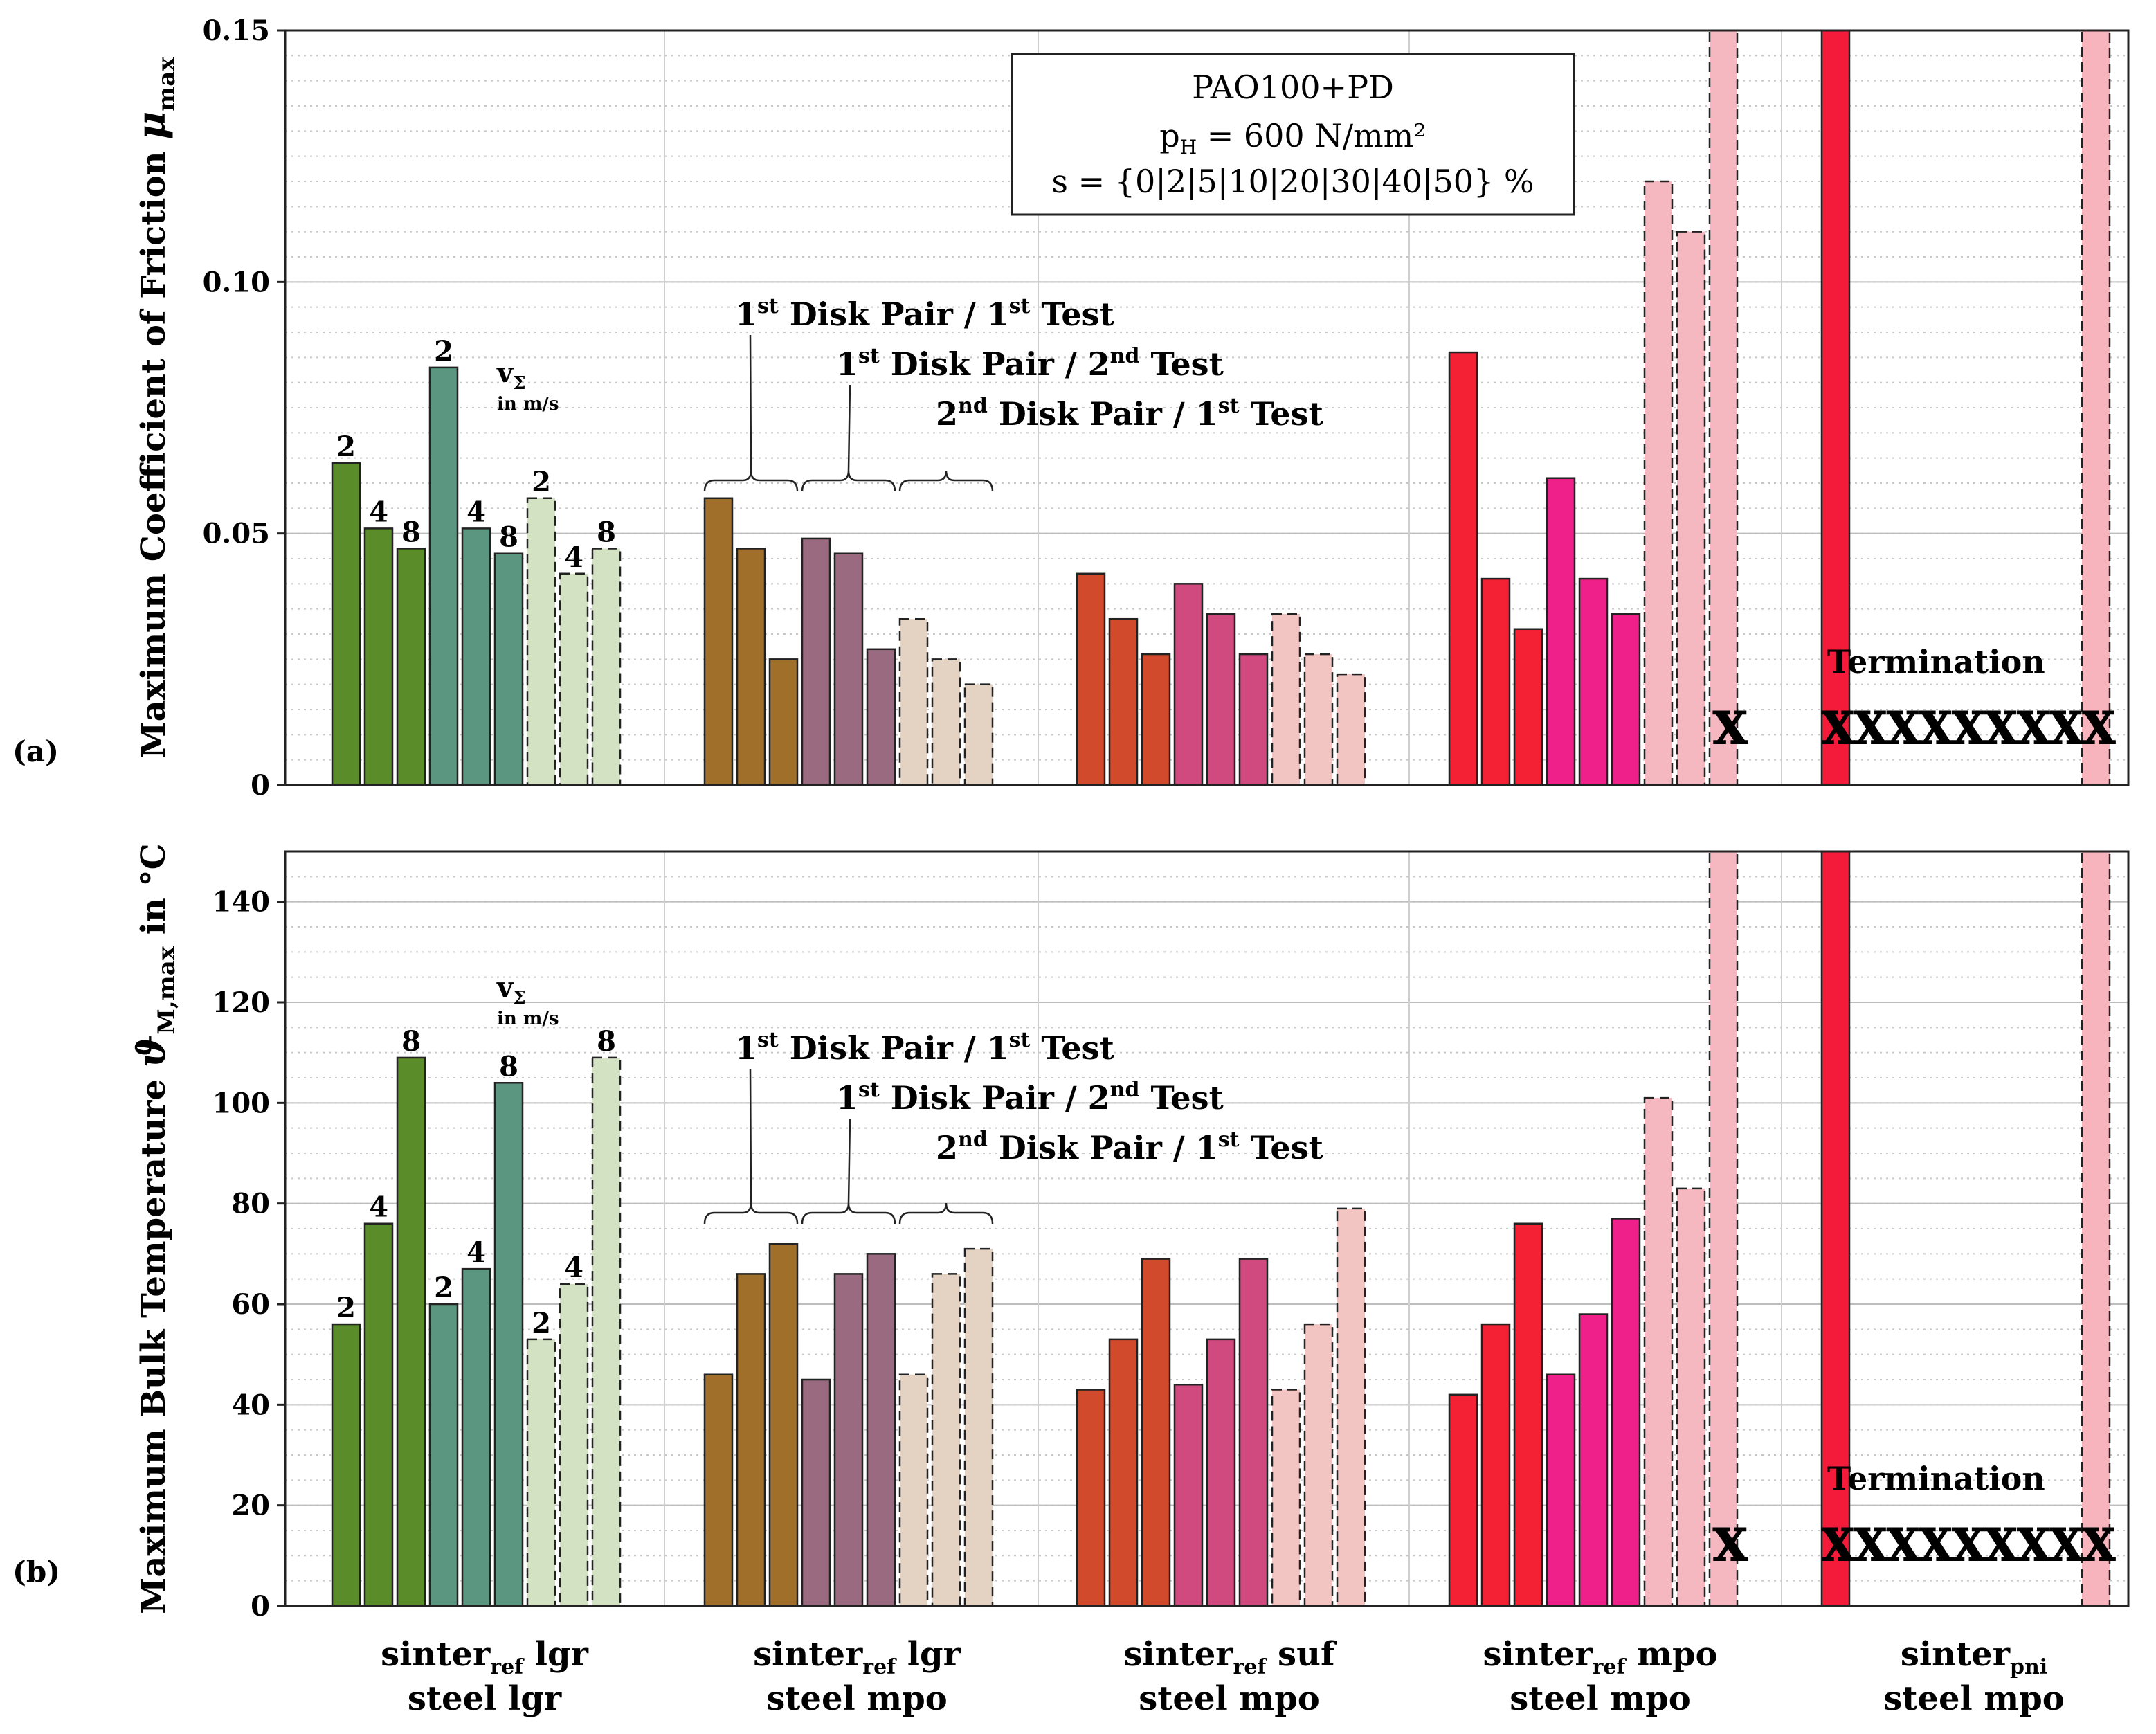 The height and width of the screenshot is (1734, 2156). Describe the element at coordinates (236, 534) in the screenshot. I see `y-tick-label: 0.05` at that location.